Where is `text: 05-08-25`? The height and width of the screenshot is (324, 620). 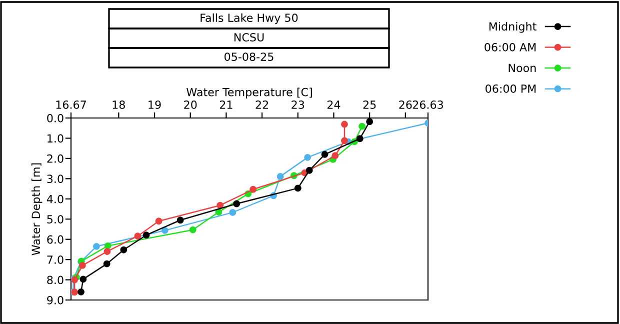 text: 05-08-25 is located at coordinates (249, 56).